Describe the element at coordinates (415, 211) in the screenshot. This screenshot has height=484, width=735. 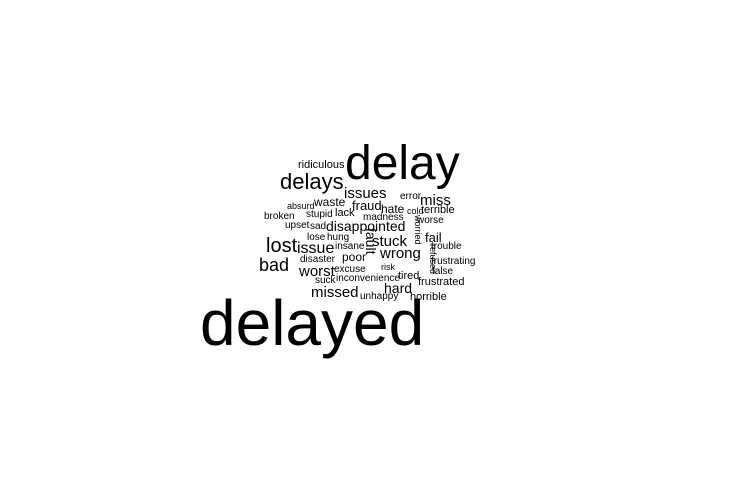
I see `word-cold: cold` at that location.